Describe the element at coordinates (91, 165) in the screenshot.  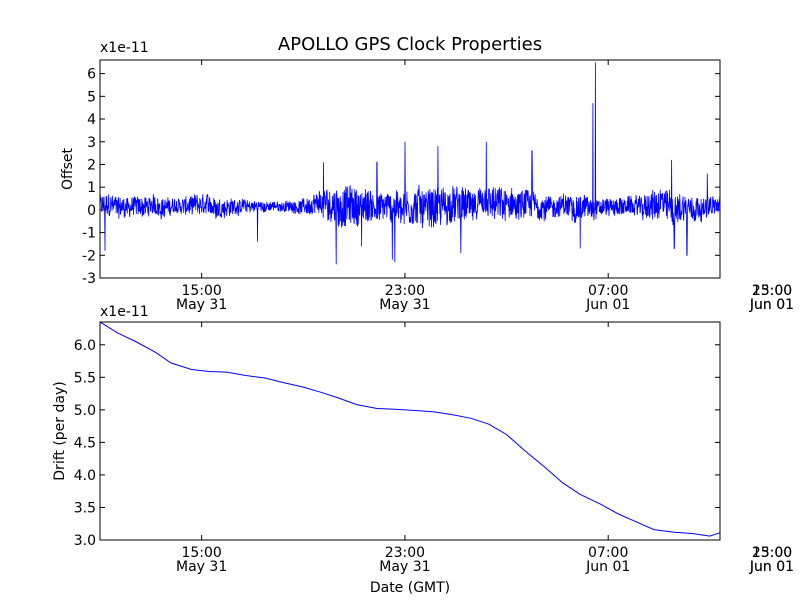
I see `offset-y-tick-label: 2` at that location.